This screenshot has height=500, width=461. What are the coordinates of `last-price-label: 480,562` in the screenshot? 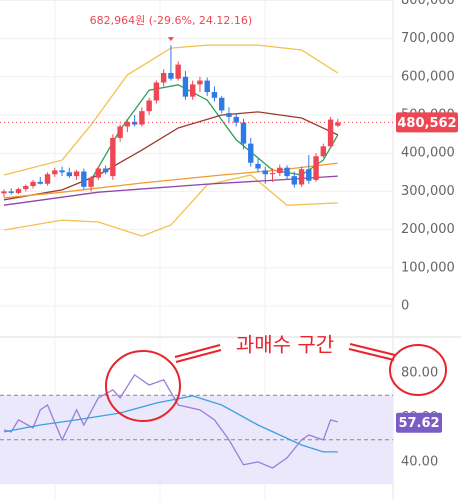 It's located at (426, 123).